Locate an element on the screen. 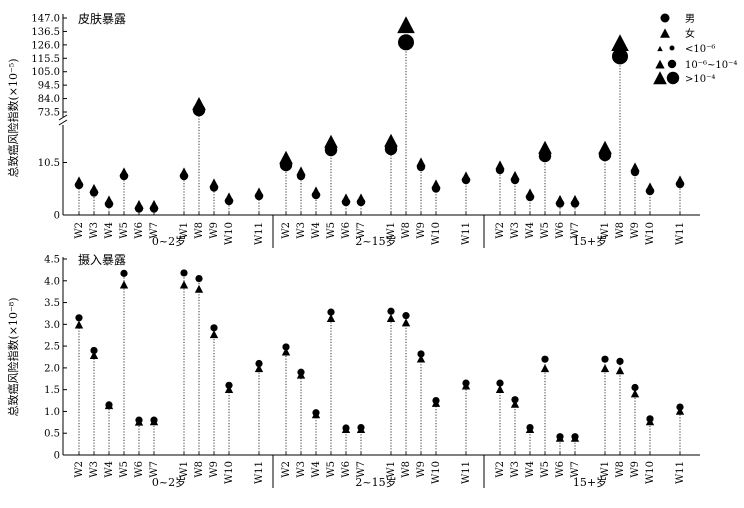 Image resolution: width=744 pixels, height=508 pixels. skin-axis-break-mark is located at coordinates (63, 122).